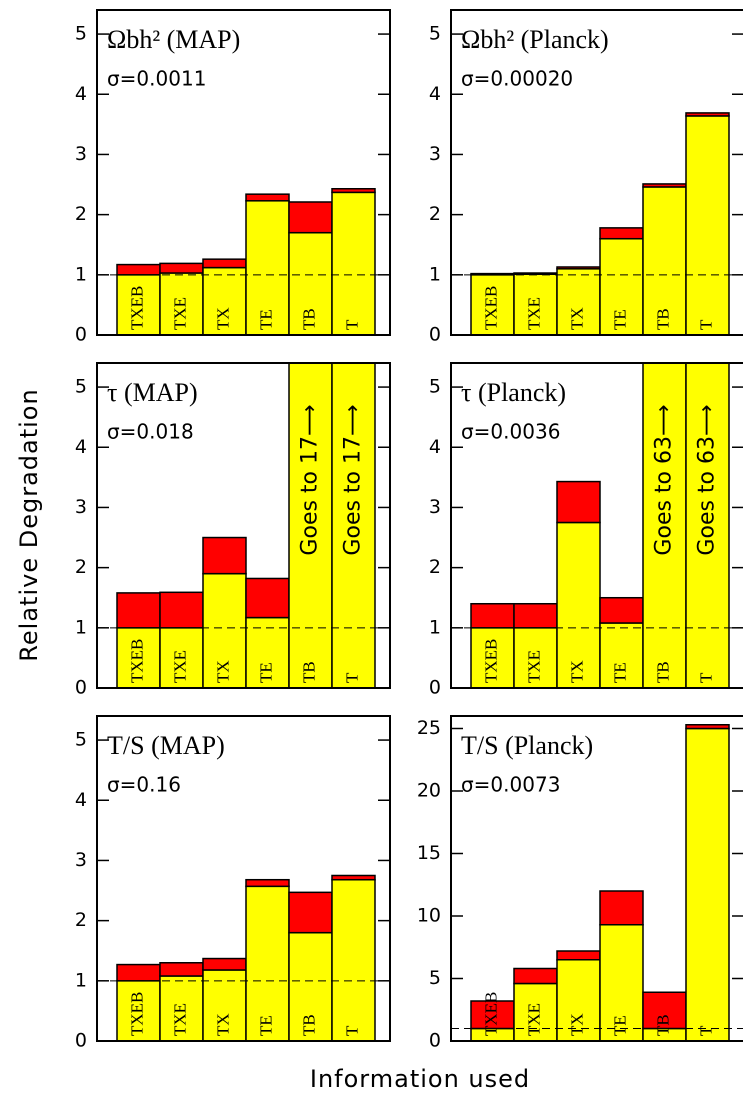  Describe the element at coordinates (150, 432) in the screenshot. I see `panel-subtitle: σ=0.018` at that location.